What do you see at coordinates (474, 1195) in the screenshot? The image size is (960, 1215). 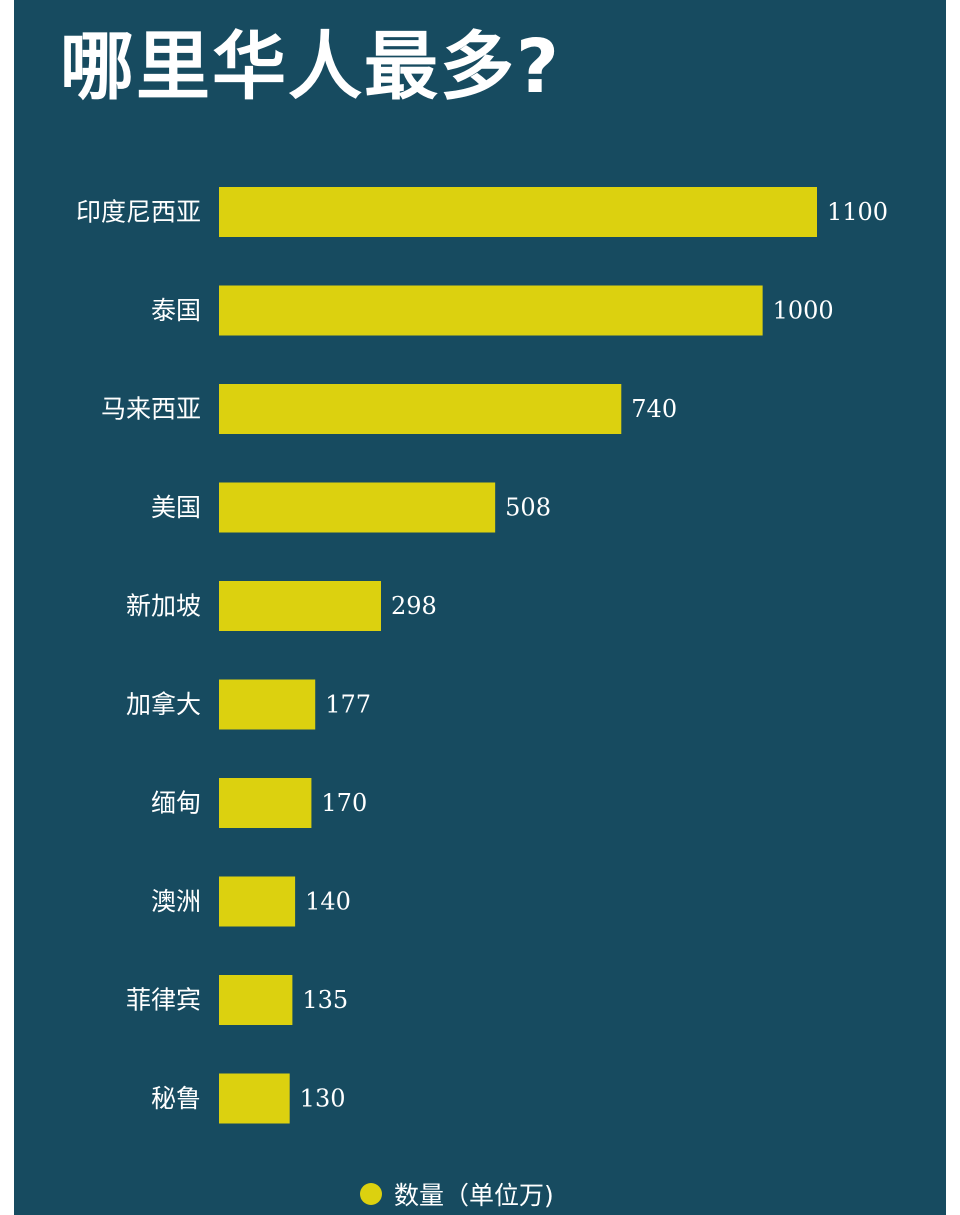 I see `legend-label: 数量（单位万)` at bounding box center [474, 1195].